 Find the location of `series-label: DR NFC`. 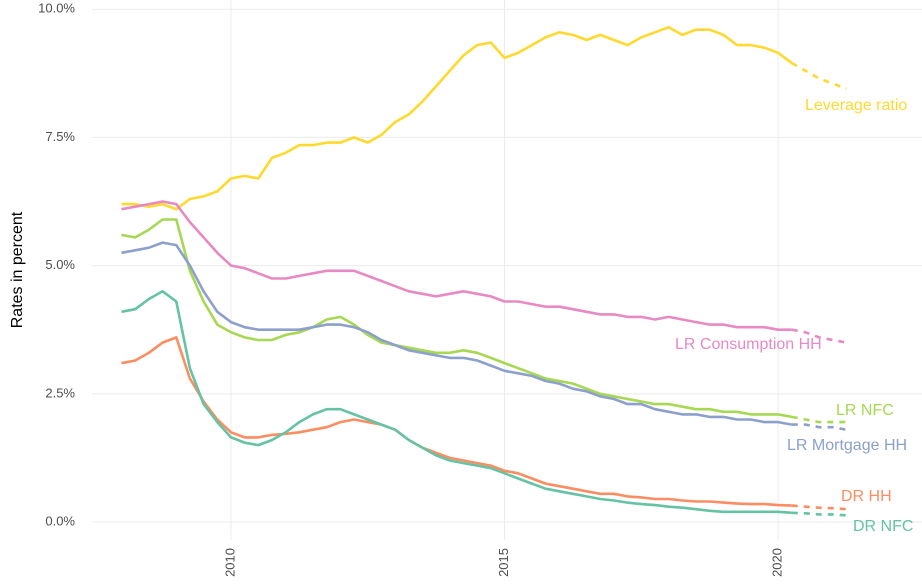

series-label: DR NFC is located at coordinates (883, 526).